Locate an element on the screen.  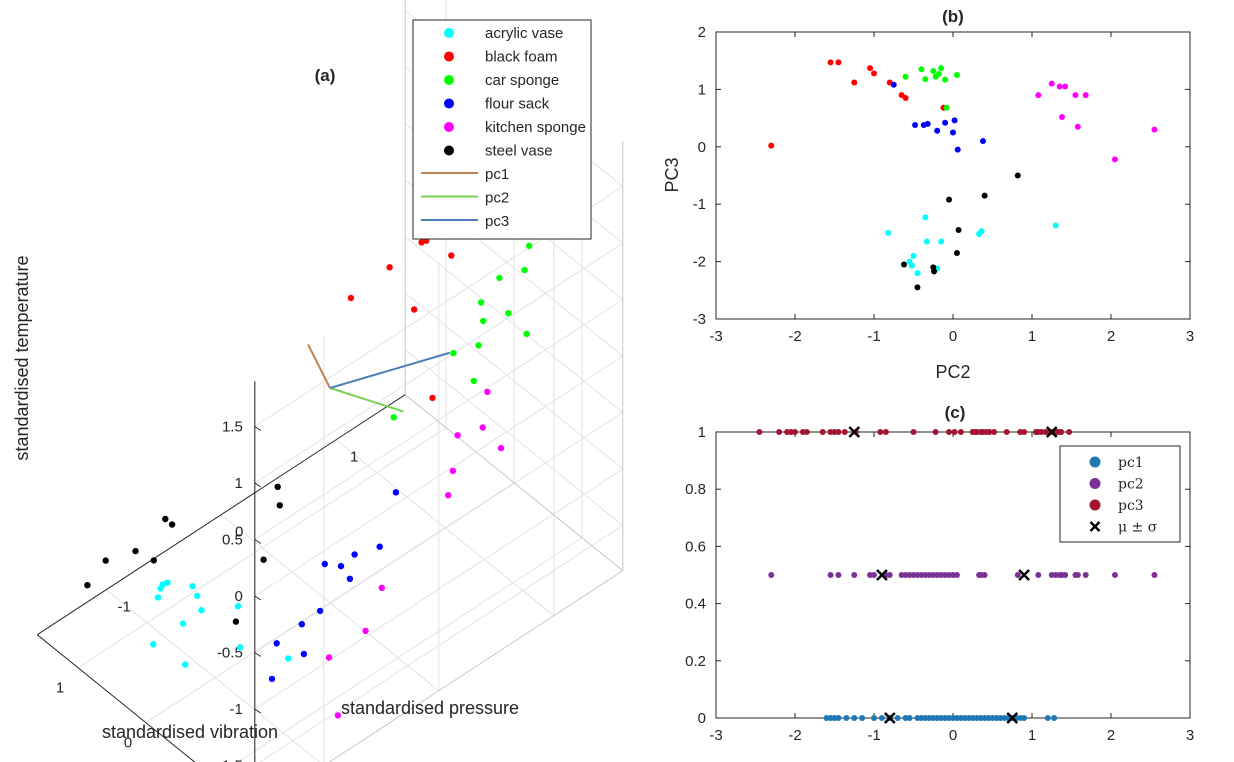
panel-b-points is located at coordinates (963, 175).